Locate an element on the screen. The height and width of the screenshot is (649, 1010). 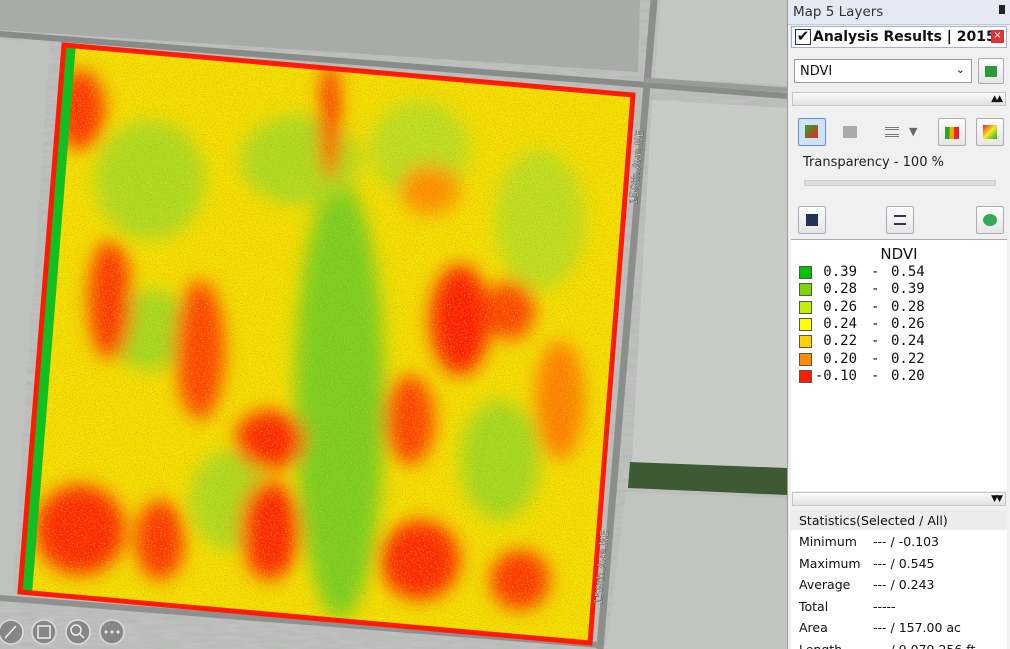
transparency-slider is located at coordinates (900, 183).